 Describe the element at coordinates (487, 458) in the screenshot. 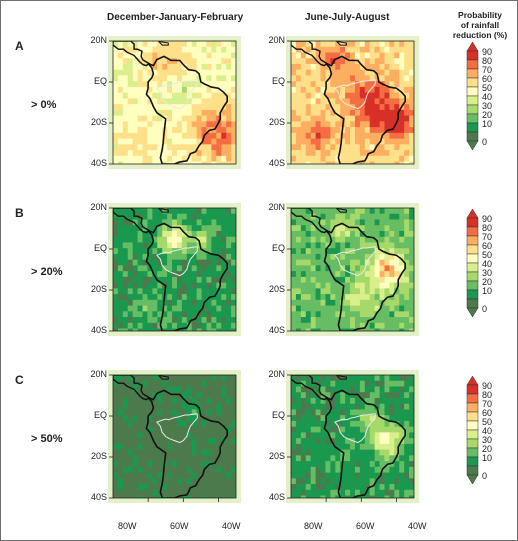

I see `legend-tick-label: 10` at that location.